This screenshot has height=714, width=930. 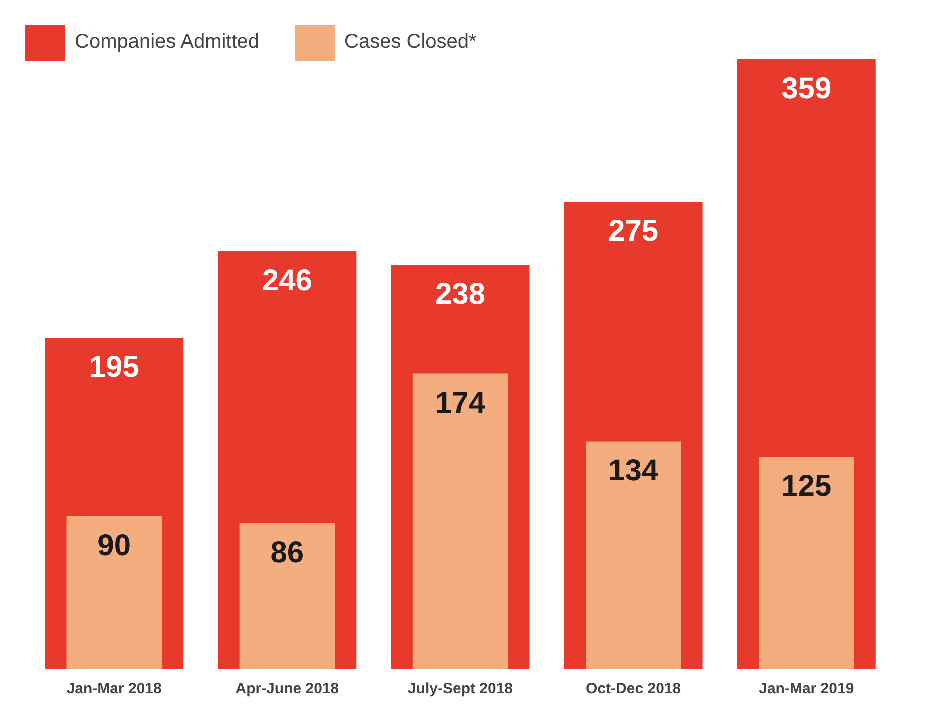 I want to click on data-label: 86, so click(x=287, y=553).